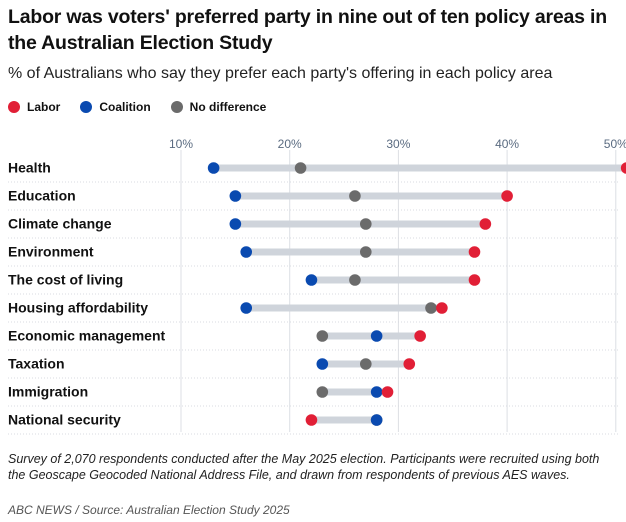 The width and height of the screenshot is (626, 522). What do you see at coordinates (235, 196) in the screenshot?
I see `dot-coalition-education` at bounding box center [235, 196].